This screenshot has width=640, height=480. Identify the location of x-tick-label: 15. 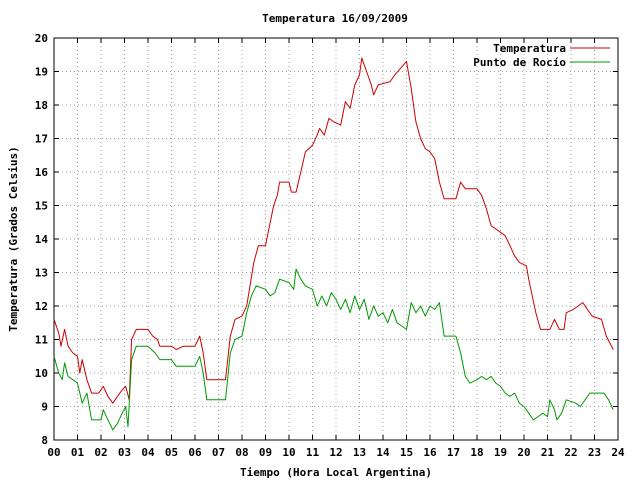
(406, 452).